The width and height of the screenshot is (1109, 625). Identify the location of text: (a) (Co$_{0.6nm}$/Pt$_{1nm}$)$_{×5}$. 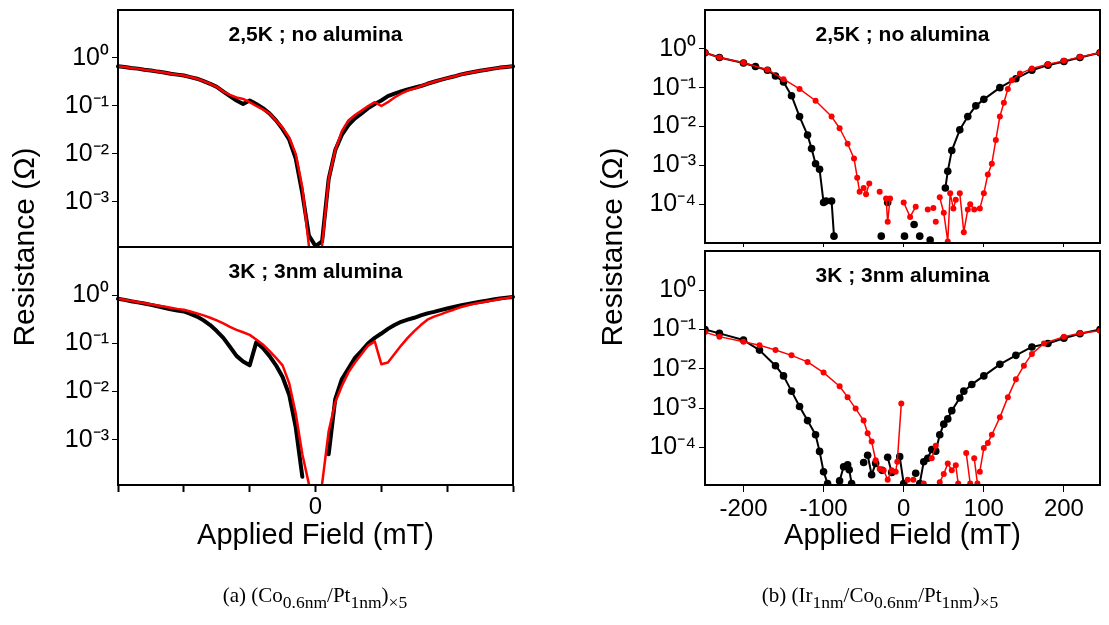
(315, 598).